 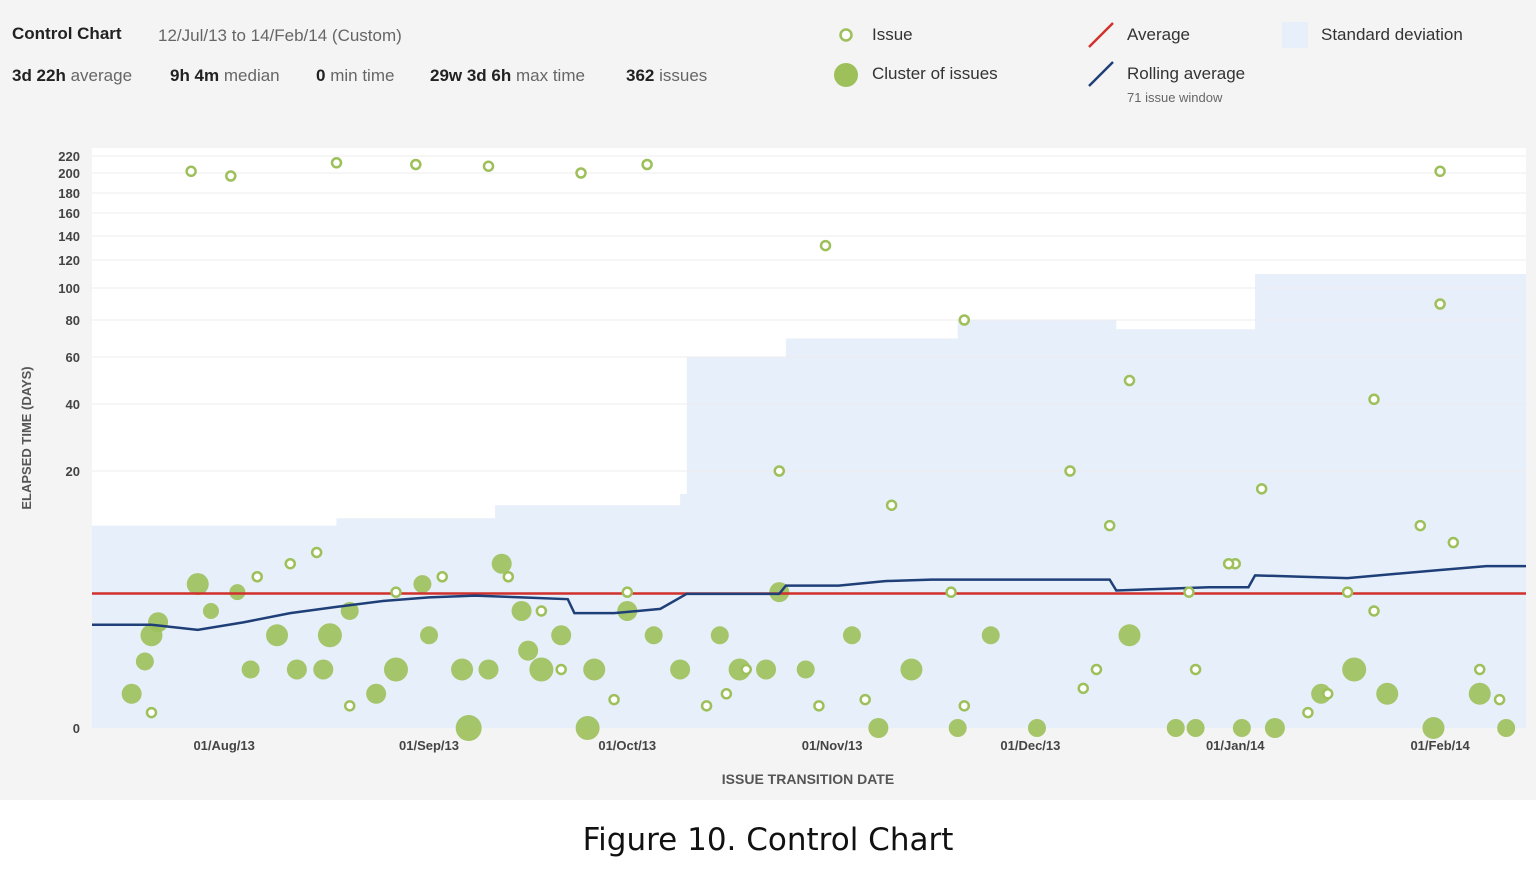 What do you see at coordinates (69, 193) in the screenshot?
I see `y-tick-label: 180` at bounding box center [69, 193].